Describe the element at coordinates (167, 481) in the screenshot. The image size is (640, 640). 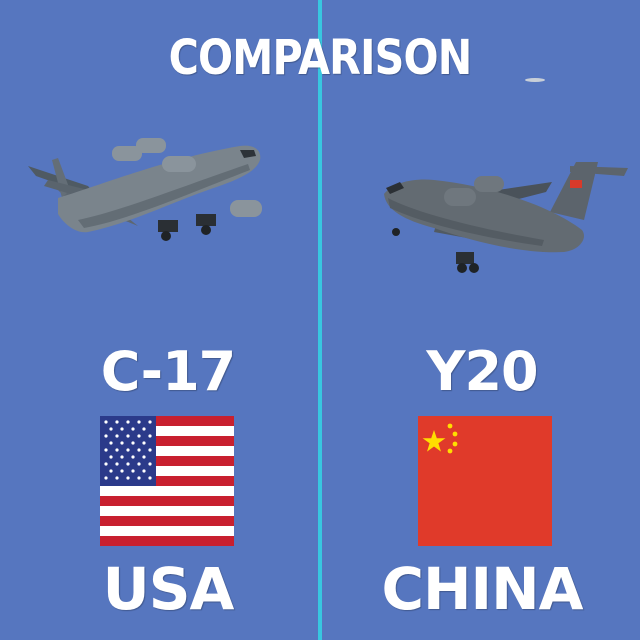
I see `usa-flag-icon` at that location.